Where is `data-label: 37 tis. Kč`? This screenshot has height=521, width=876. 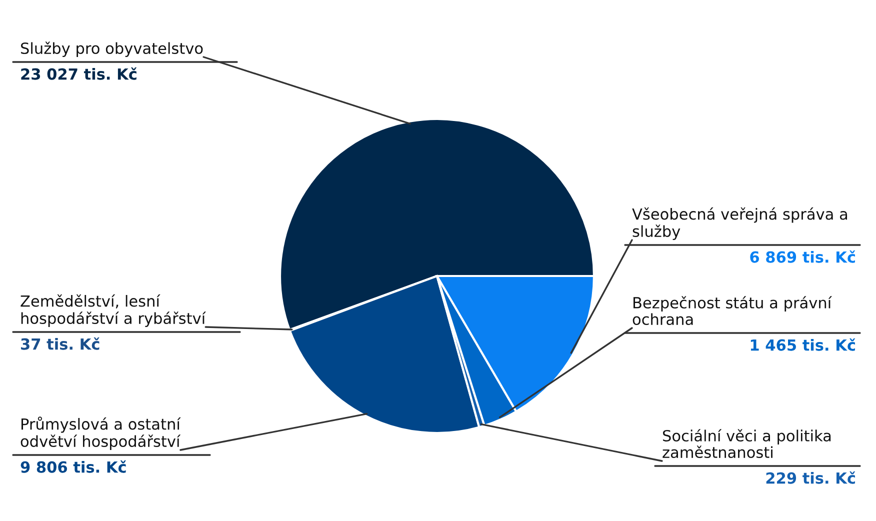 data-label: 37 tis. Kč is located at coordinates (60, 343).